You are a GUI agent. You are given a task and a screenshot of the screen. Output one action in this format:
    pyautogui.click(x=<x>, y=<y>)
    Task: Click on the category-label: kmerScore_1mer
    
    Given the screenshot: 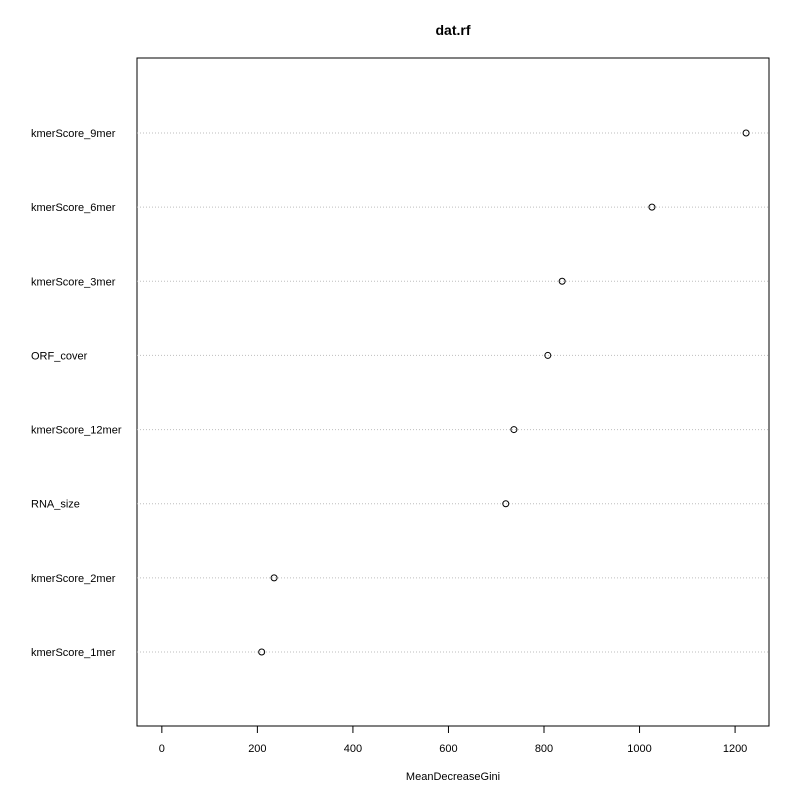 What is the action you would take?
    pyautogui.click(x=73, y=653)
    